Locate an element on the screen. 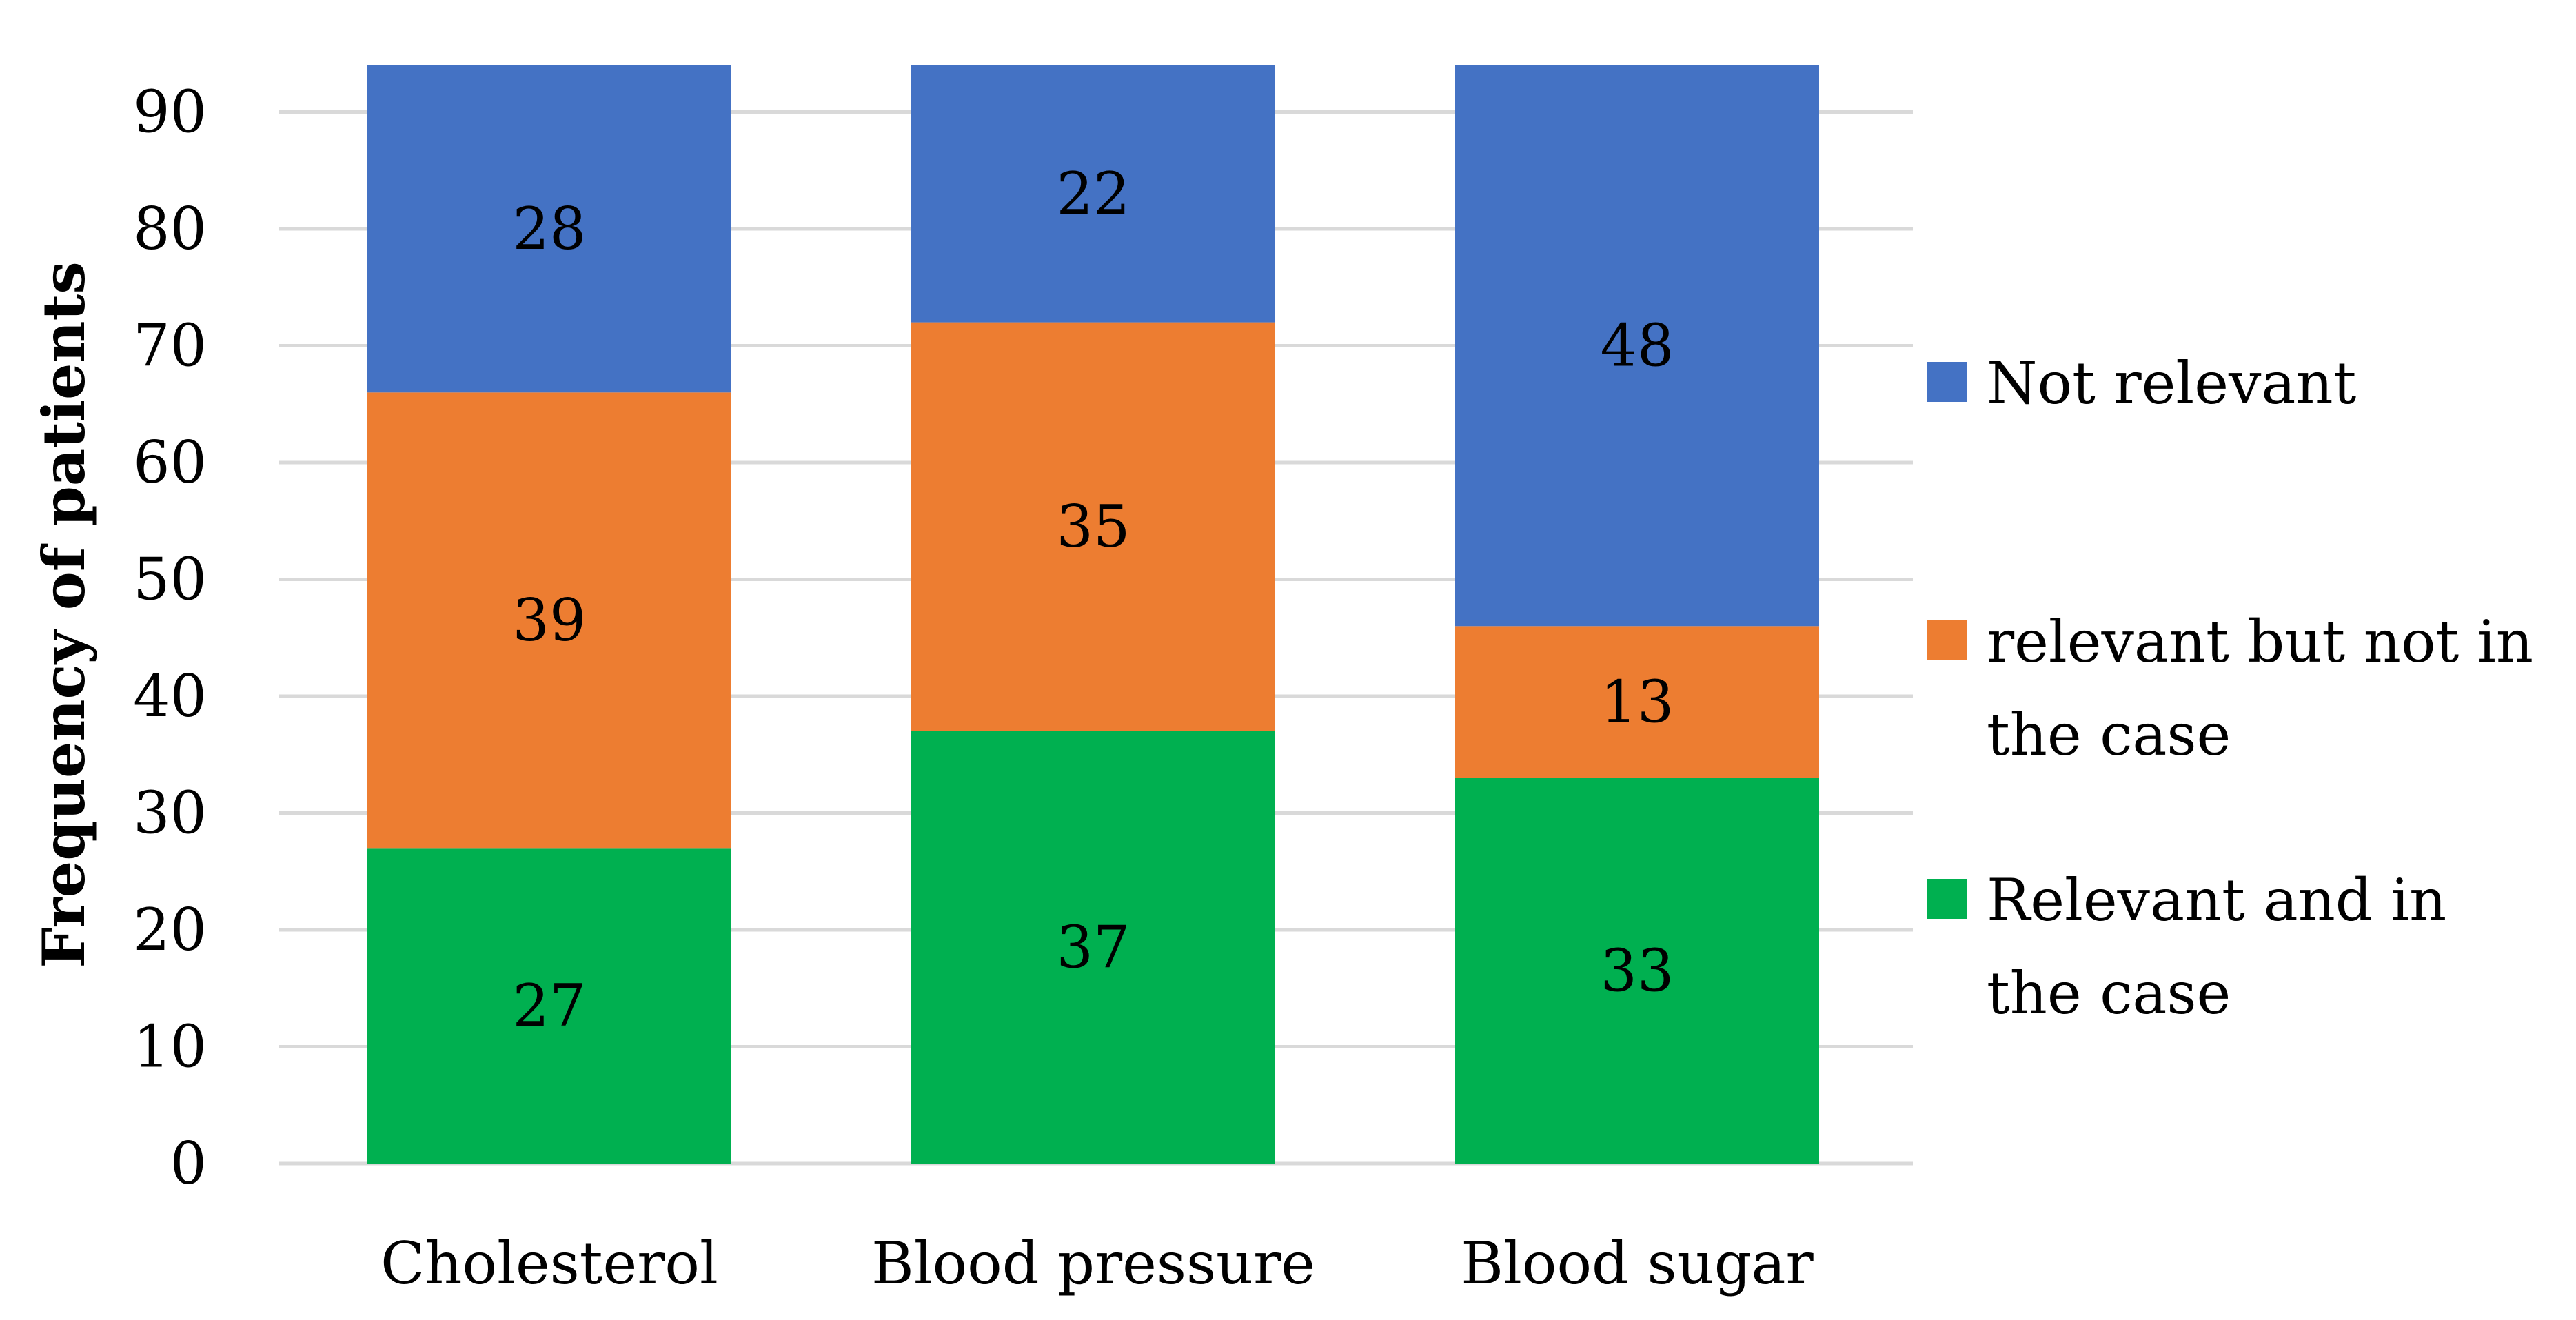 The height and width of the screenshot is (1320, 2576). data-label: 39 is located at coordinates (550, 620).